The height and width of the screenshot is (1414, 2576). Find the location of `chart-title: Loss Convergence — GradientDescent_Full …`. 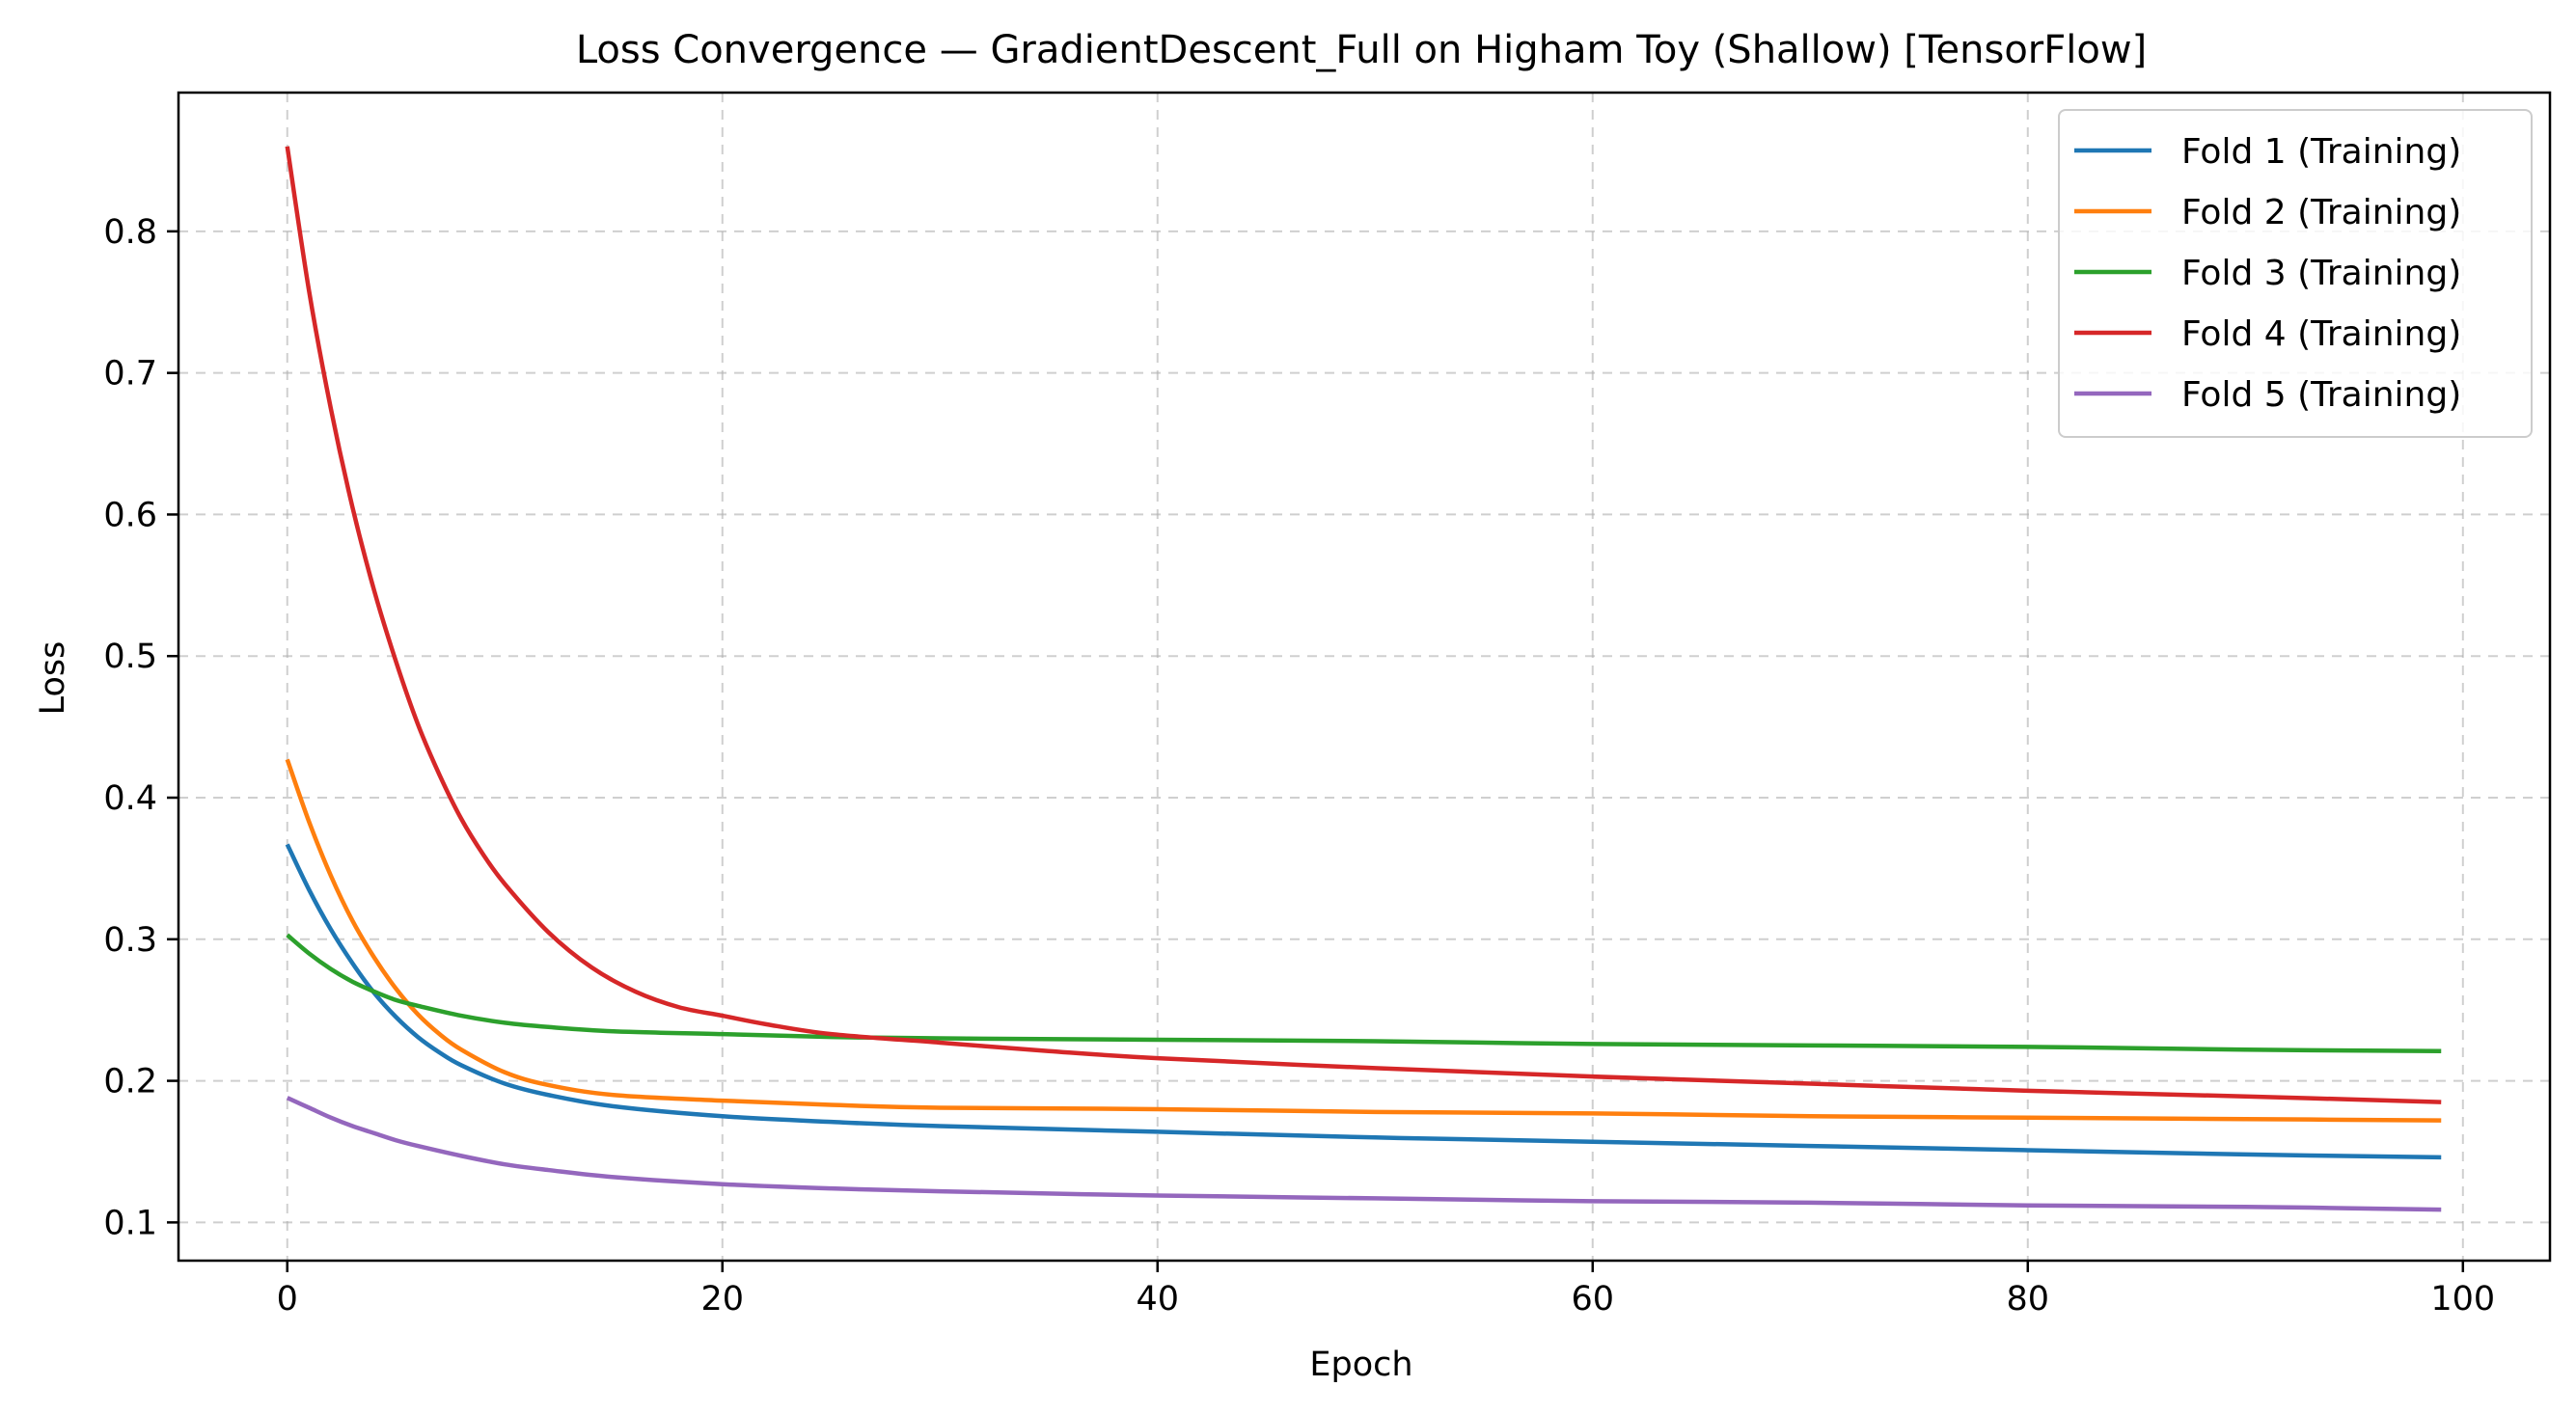

chart-title: Loss Convergence — GradientDescent_Full … is located at coordinates (1362, 50).